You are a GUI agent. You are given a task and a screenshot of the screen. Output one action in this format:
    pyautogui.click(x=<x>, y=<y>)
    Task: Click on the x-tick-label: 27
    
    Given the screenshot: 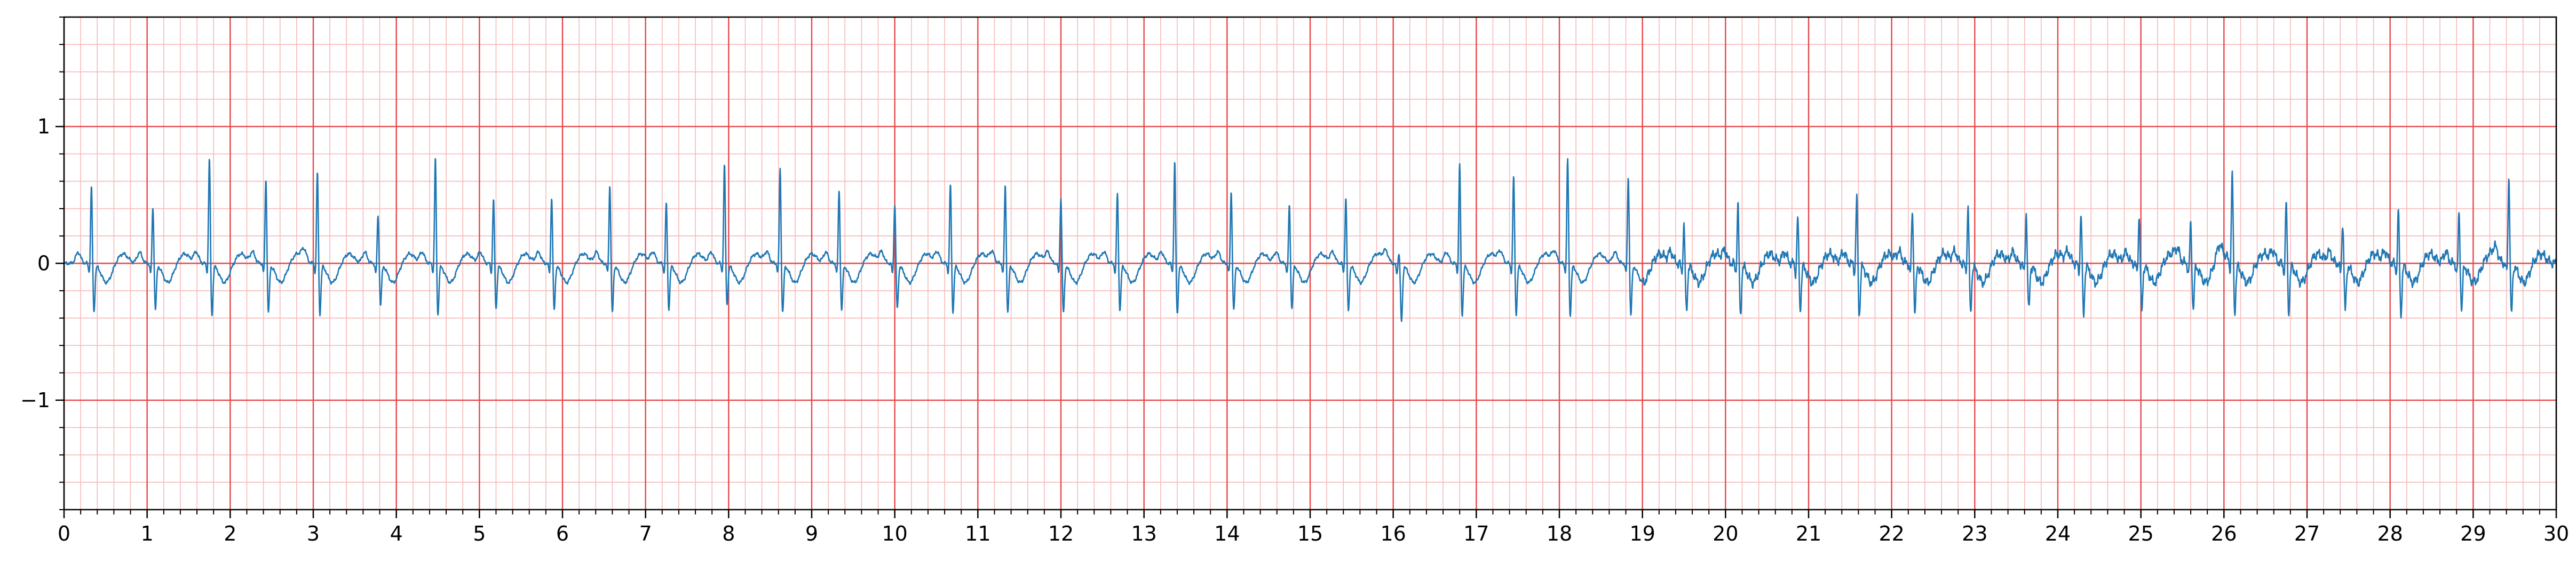 What is the action you would take?
    pyautogui.click(x=2307, y=533)
    